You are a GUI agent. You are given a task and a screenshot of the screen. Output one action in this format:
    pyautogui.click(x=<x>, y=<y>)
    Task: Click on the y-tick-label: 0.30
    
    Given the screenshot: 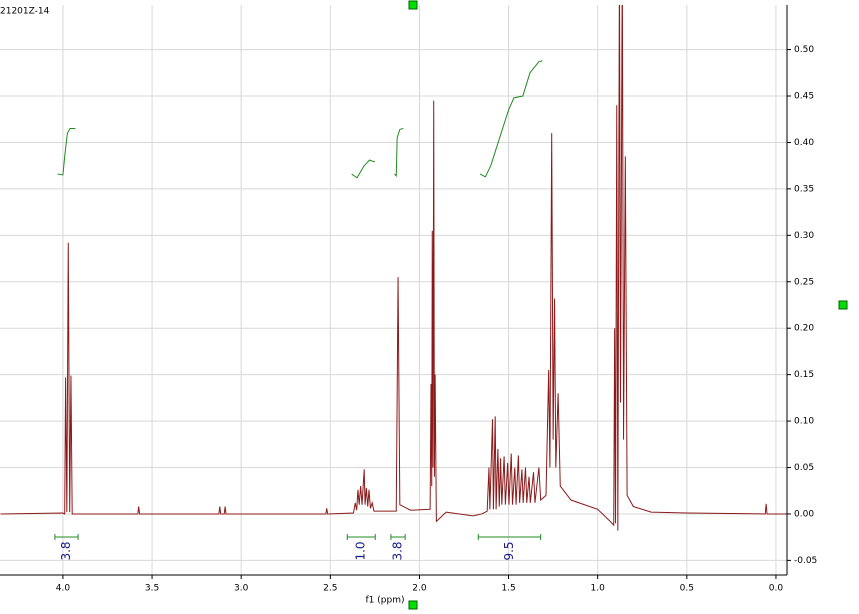 What is the action you would take?
    pyautogui.click(x=804, y=236)
    